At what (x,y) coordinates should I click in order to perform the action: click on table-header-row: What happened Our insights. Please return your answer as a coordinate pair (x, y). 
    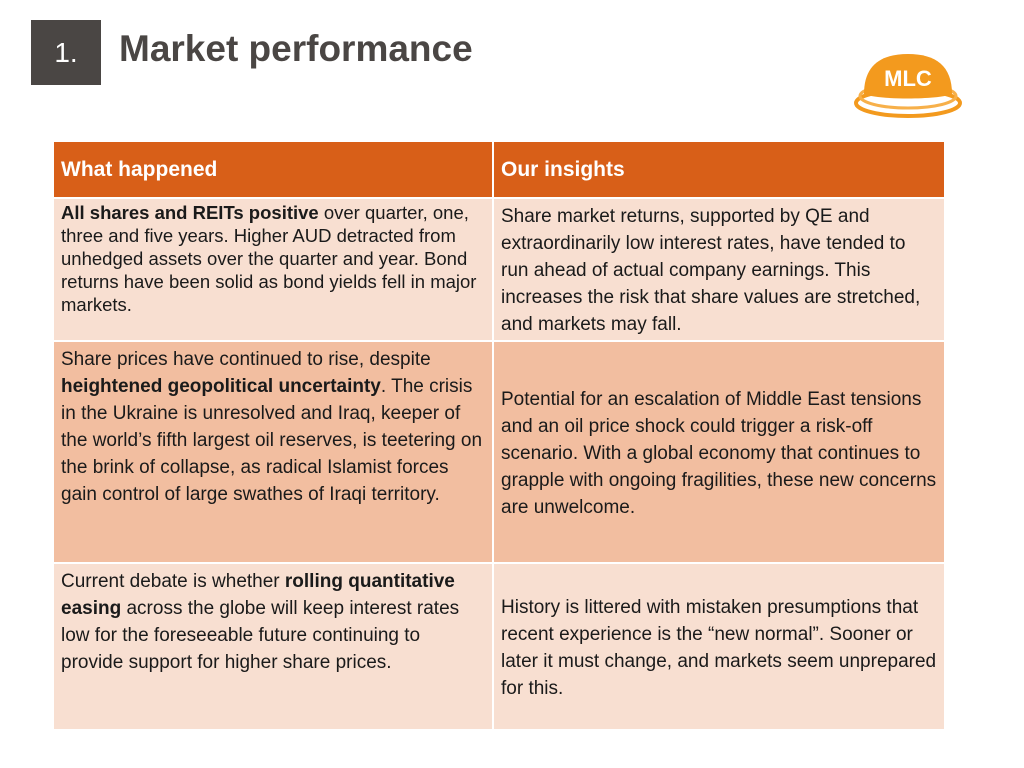
    Looking at the image, I should click on (499, 169).